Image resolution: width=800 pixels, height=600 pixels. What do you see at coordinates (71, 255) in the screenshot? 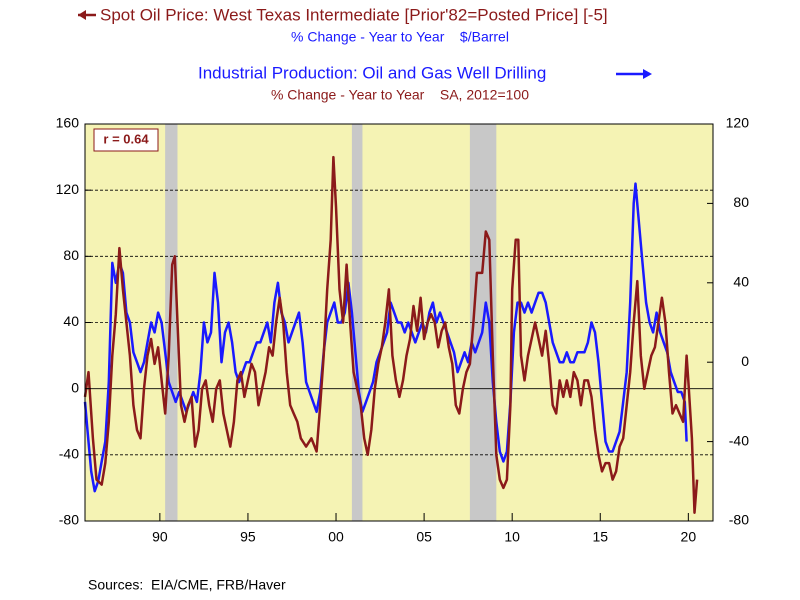
I see `y-tick-label: 80` at bounding box center [71, 255].